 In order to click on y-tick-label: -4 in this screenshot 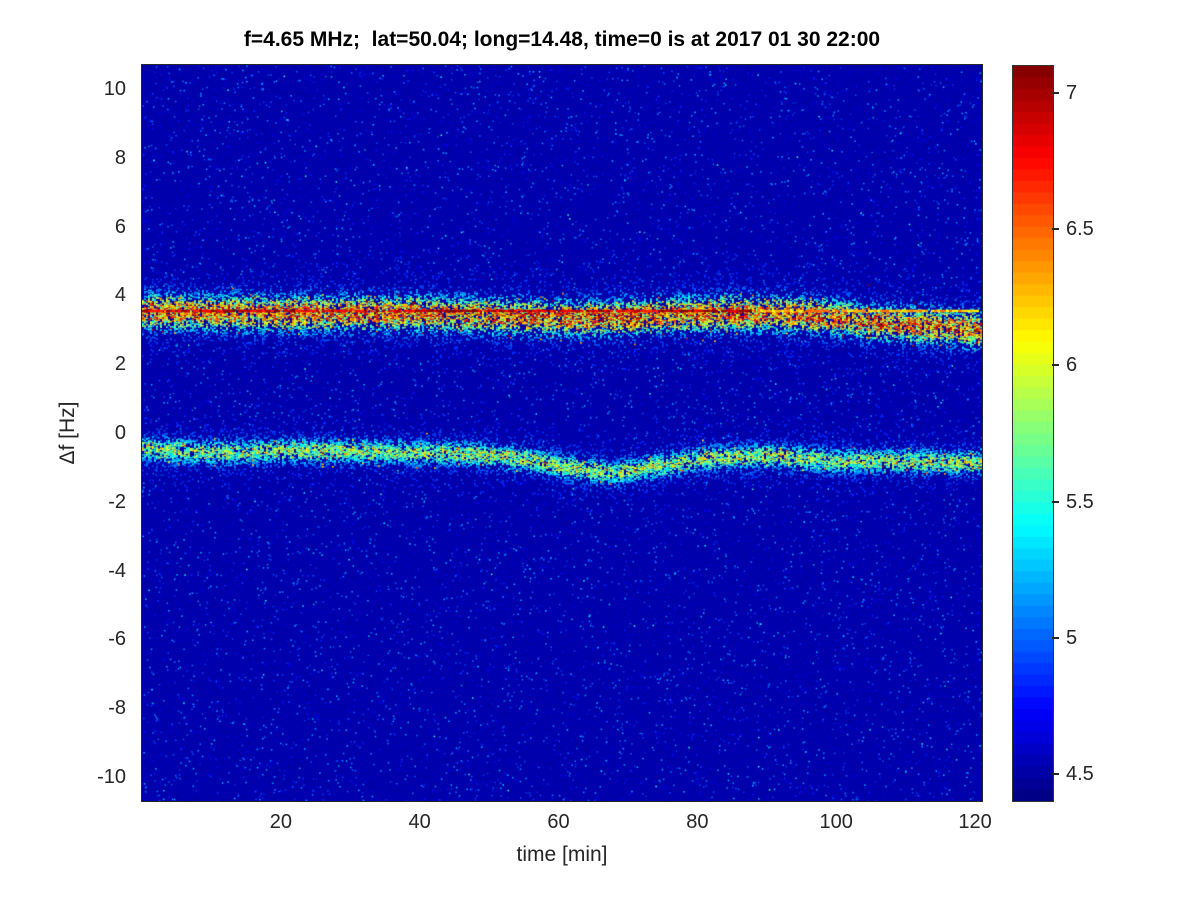, I will do `click(117, 570)`.